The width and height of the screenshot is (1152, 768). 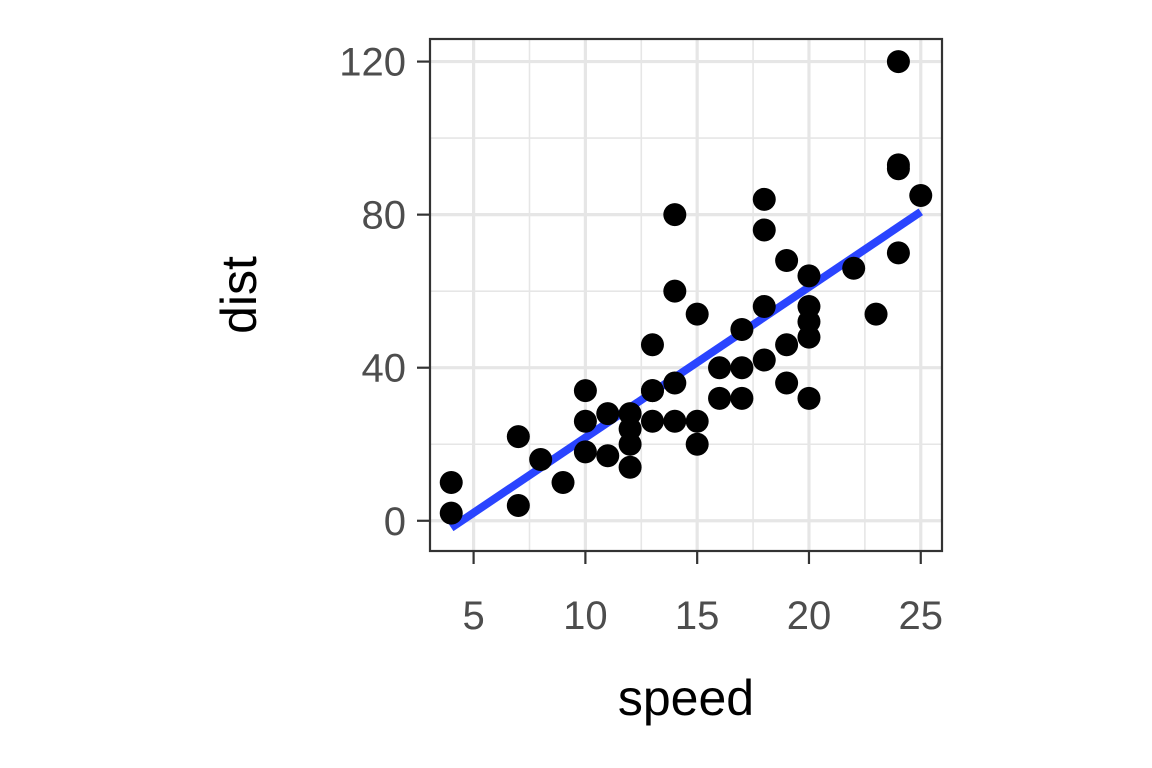 I want to click on y-tick-label: 0, so click(x=395, y=522).